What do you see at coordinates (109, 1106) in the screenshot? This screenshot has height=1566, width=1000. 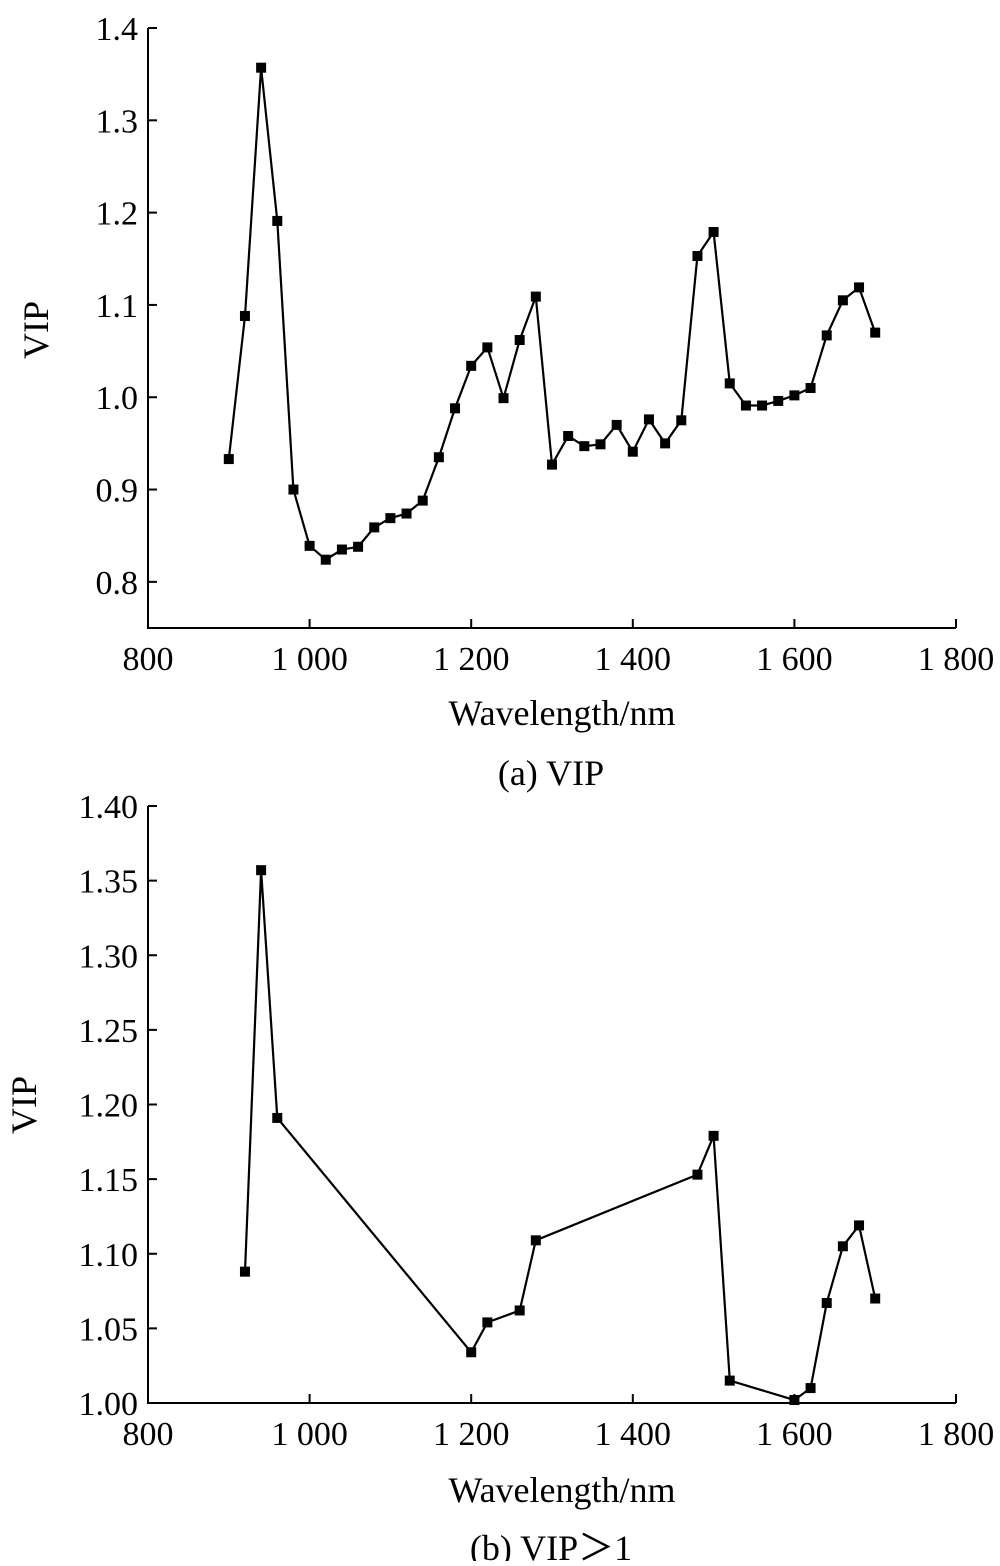 I see `y-tick-label: 1.20` at bounding box center [109, 1106].